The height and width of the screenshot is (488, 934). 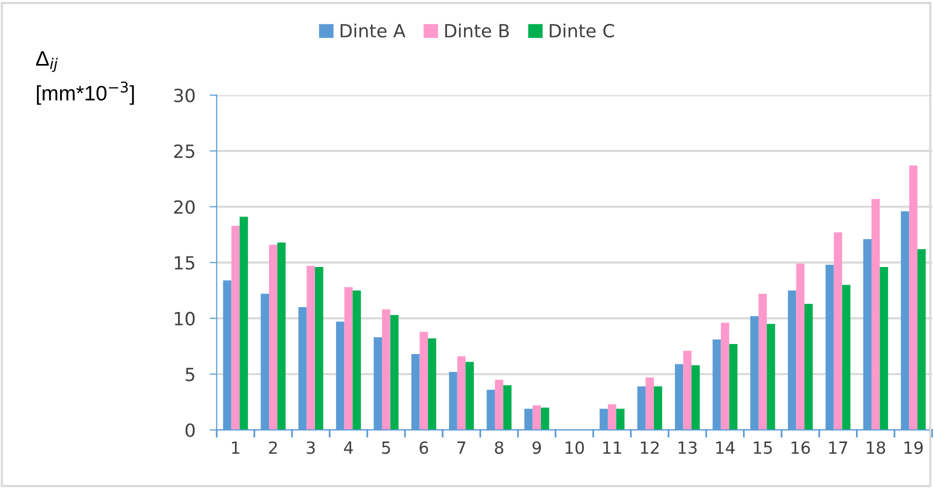 I want to click on legend-label: Dinte A, so click(x=373, y=31).